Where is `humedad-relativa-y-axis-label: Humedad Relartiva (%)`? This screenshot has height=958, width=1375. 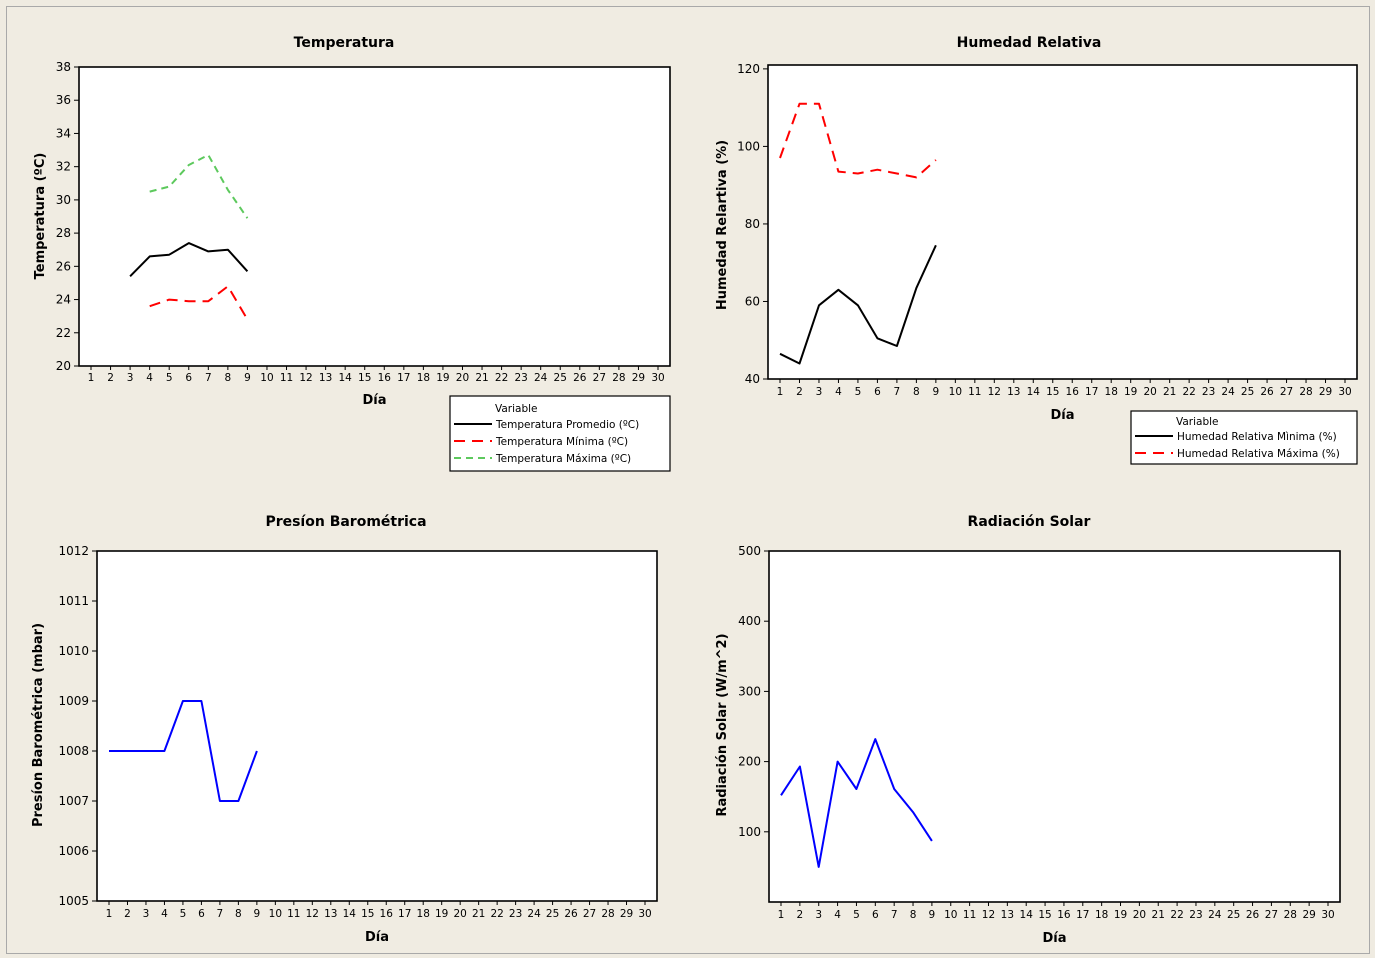 humedad-relativa-y-axis-label: Humedad Relartiva (%) is located at coordinates (722, 225).